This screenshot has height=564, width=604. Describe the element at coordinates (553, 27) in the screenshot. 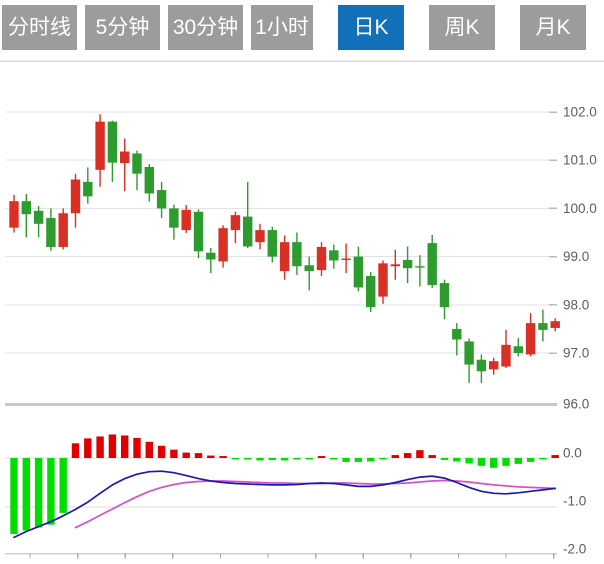

I see `tab-period-6: 月K` at that location.